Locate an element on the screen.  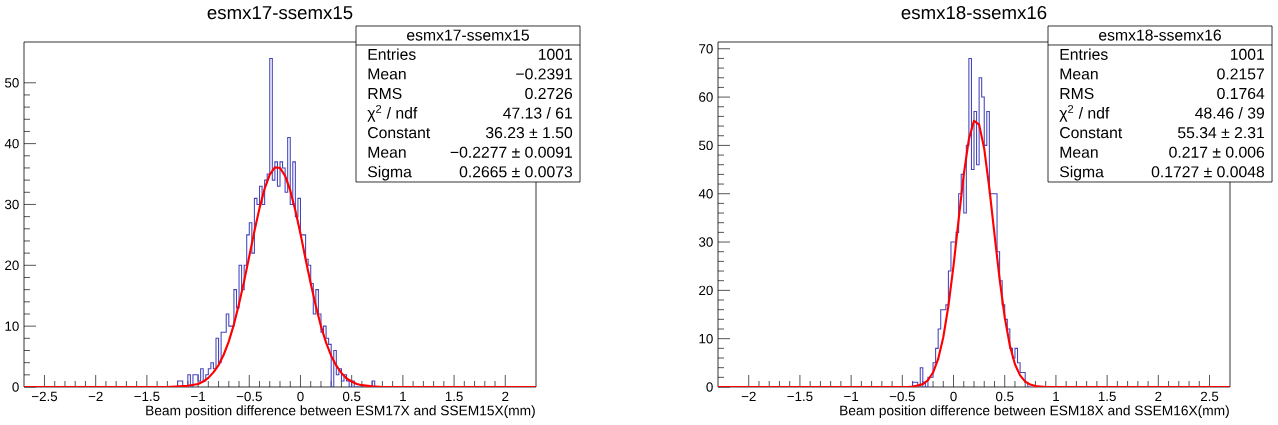
annotation: 0.2665 ± 0.0073 is located at coordinates (516, 172).